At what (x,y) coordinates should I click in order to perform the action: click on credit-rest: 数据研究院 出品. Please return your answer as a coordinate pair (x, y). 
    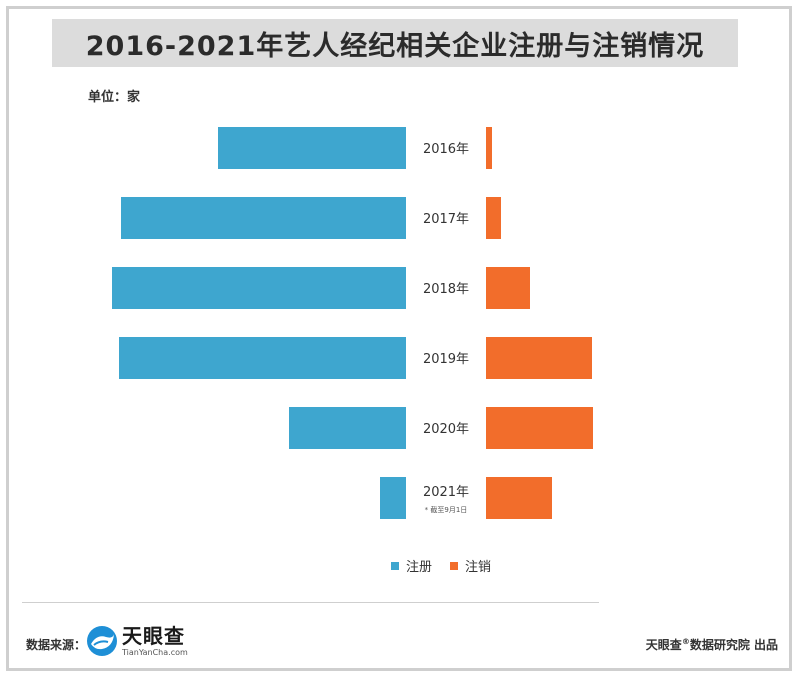
    Looking at the image, I should click on (733, 645).